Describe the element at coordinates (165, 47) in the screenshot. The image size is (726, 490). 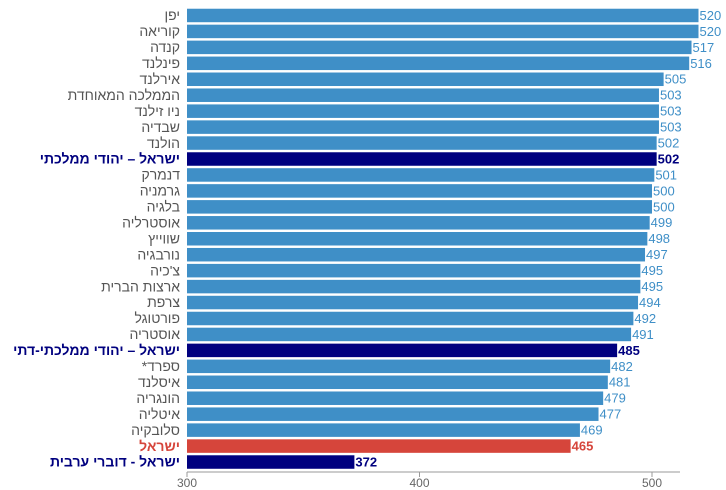
I see `category-label: קנדה` at that location.